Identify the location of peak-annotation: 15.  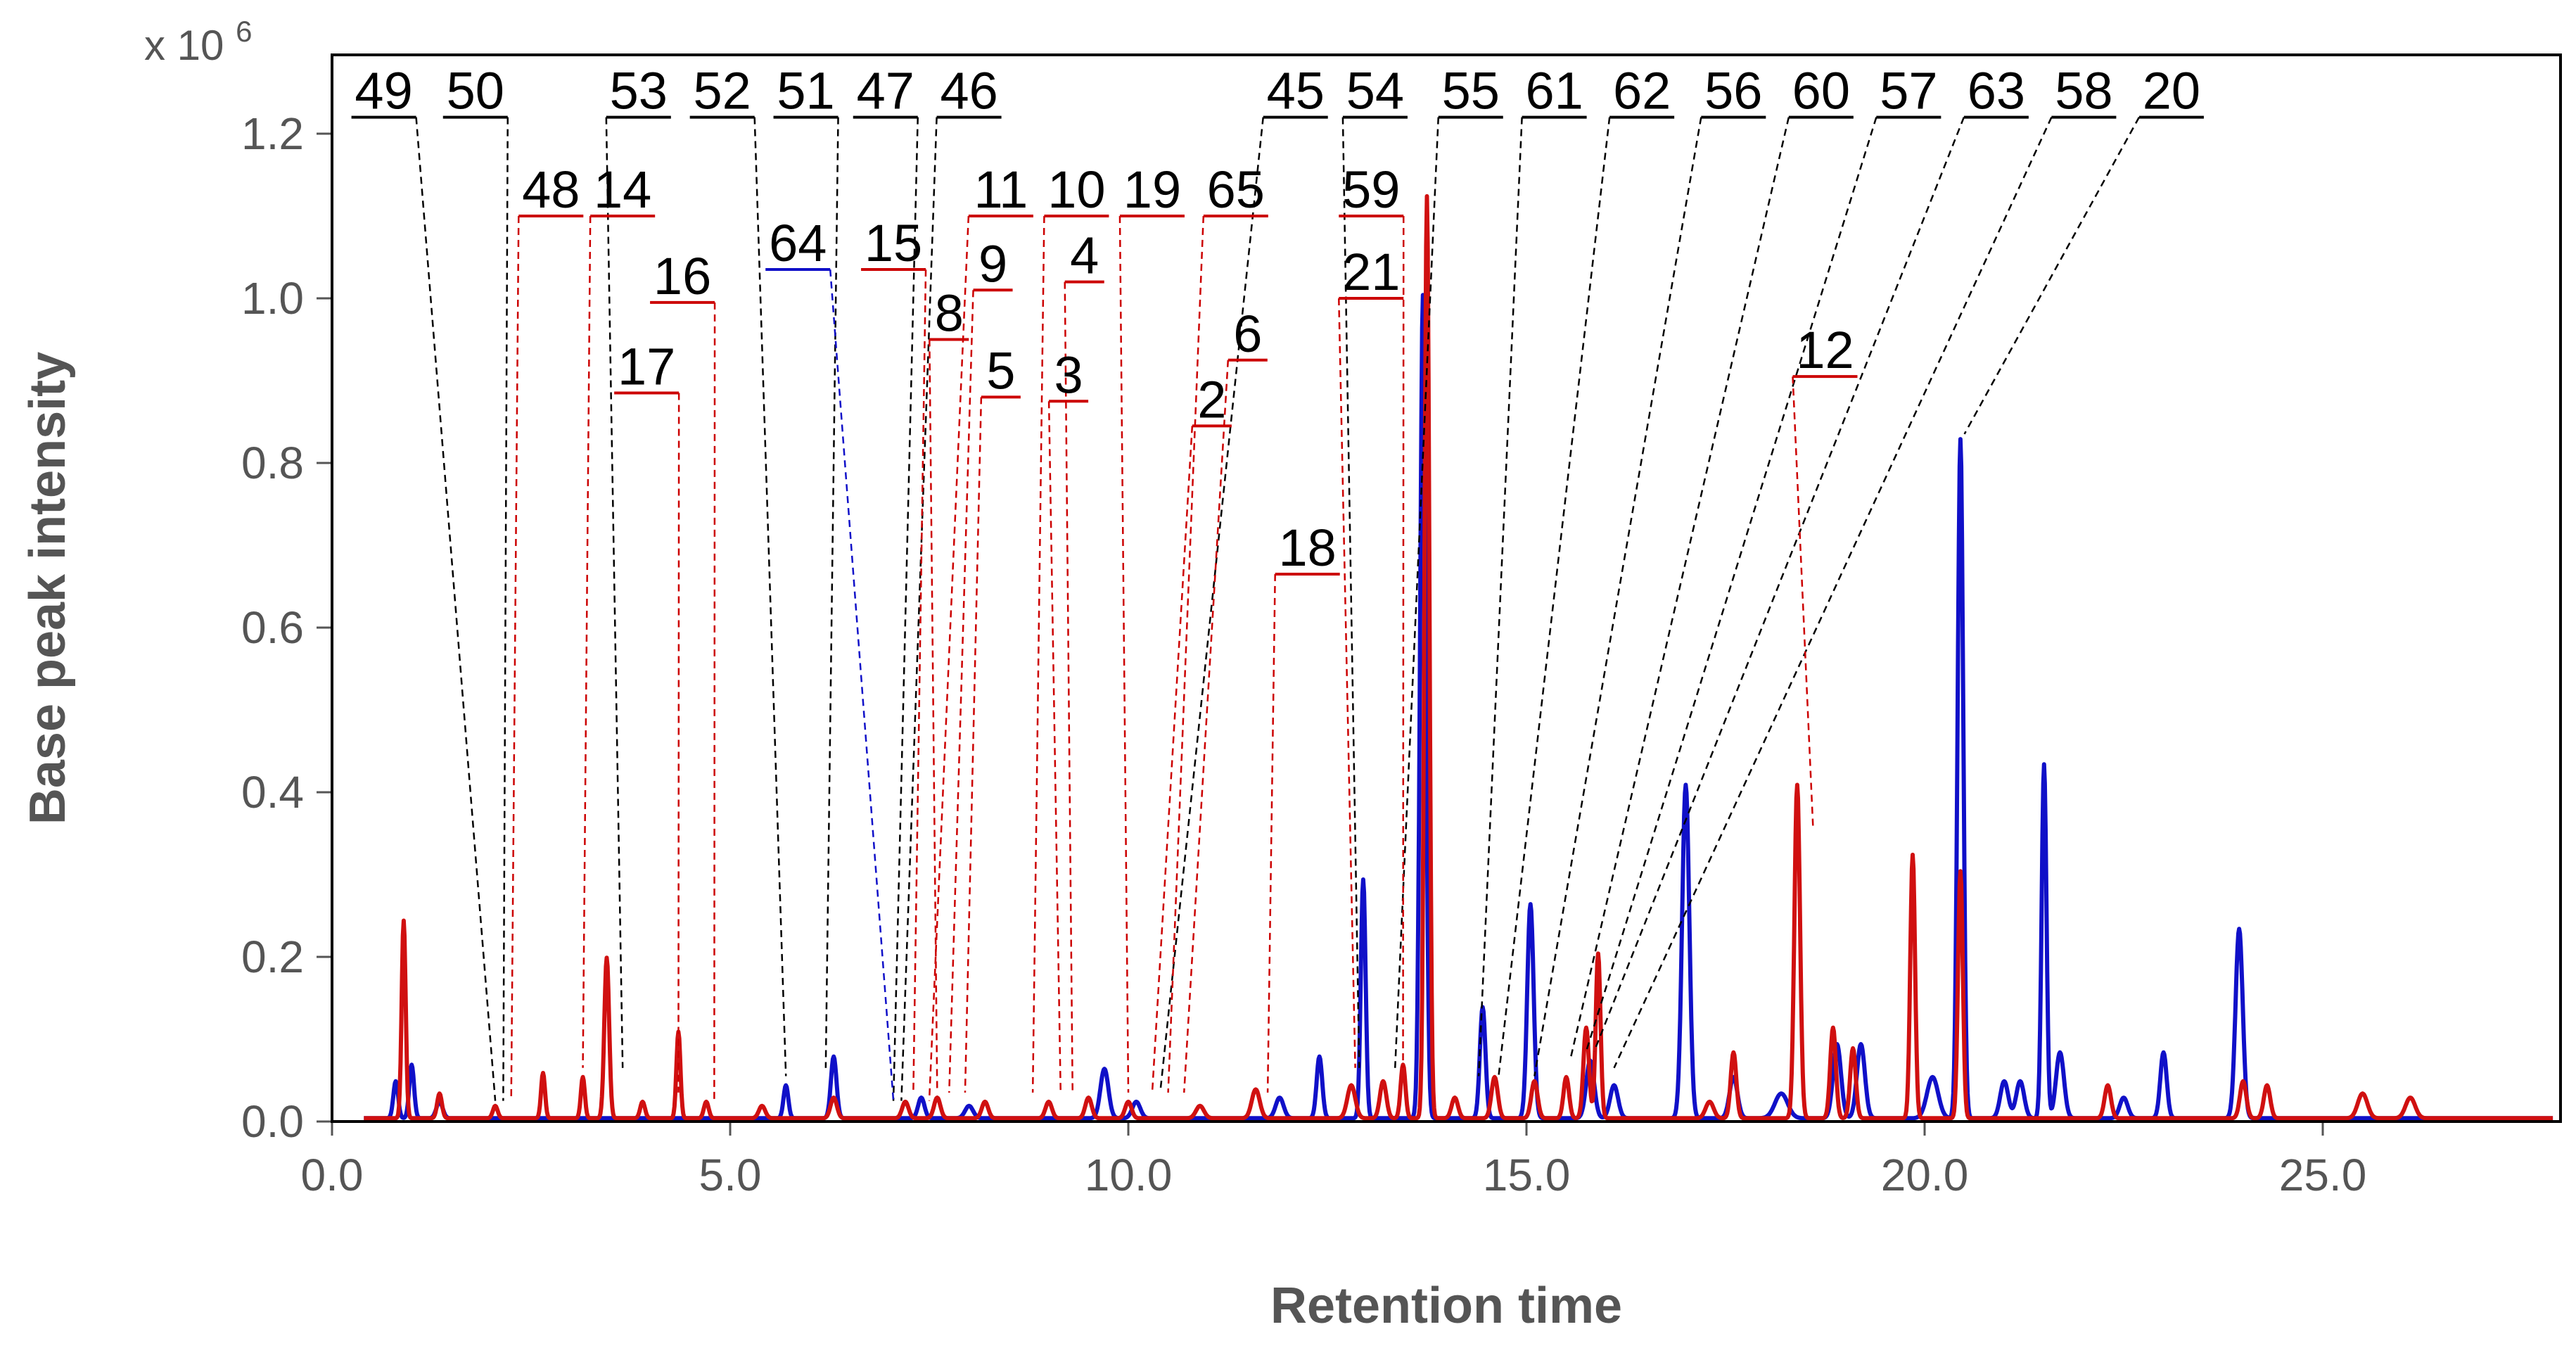
(894, 654).